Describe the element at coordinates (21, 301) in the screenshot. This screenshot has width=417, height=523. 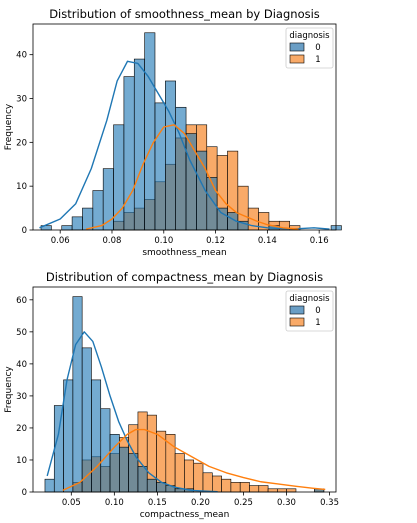
I see `y-tick-label: 60` at that location.